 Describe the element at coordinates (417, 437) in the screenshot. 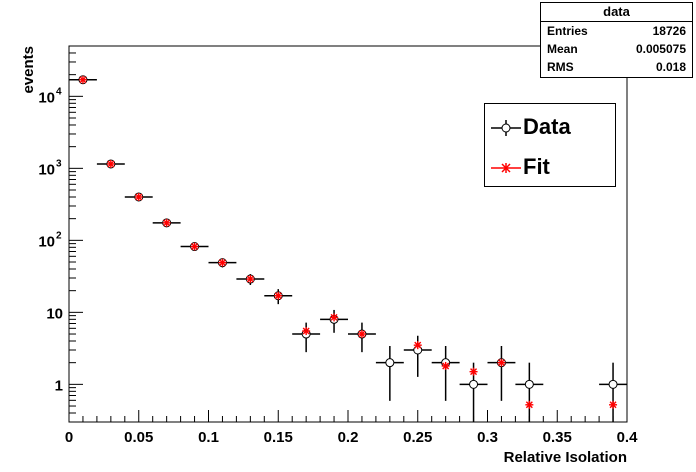

I see `x-tick-label: 0.25` at that location.